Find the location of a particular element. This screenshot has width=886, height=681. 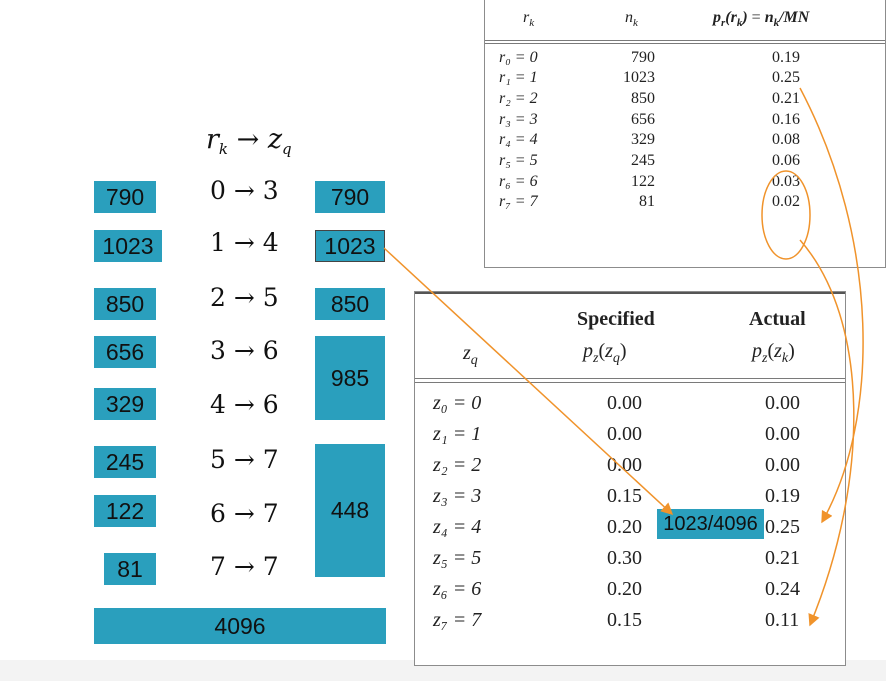

col-header-nk: nk is located at coordinates (631, 19).